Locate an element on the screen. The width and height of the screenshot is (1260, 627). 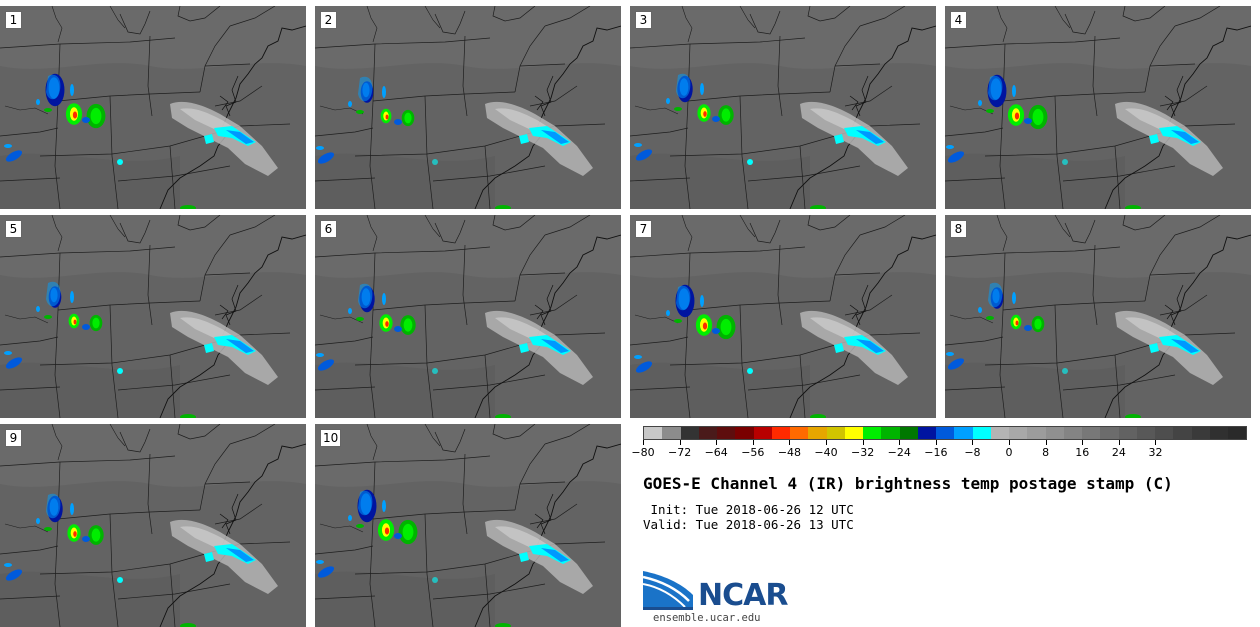
map-panel: 7 is located at coordinates (783, 316).